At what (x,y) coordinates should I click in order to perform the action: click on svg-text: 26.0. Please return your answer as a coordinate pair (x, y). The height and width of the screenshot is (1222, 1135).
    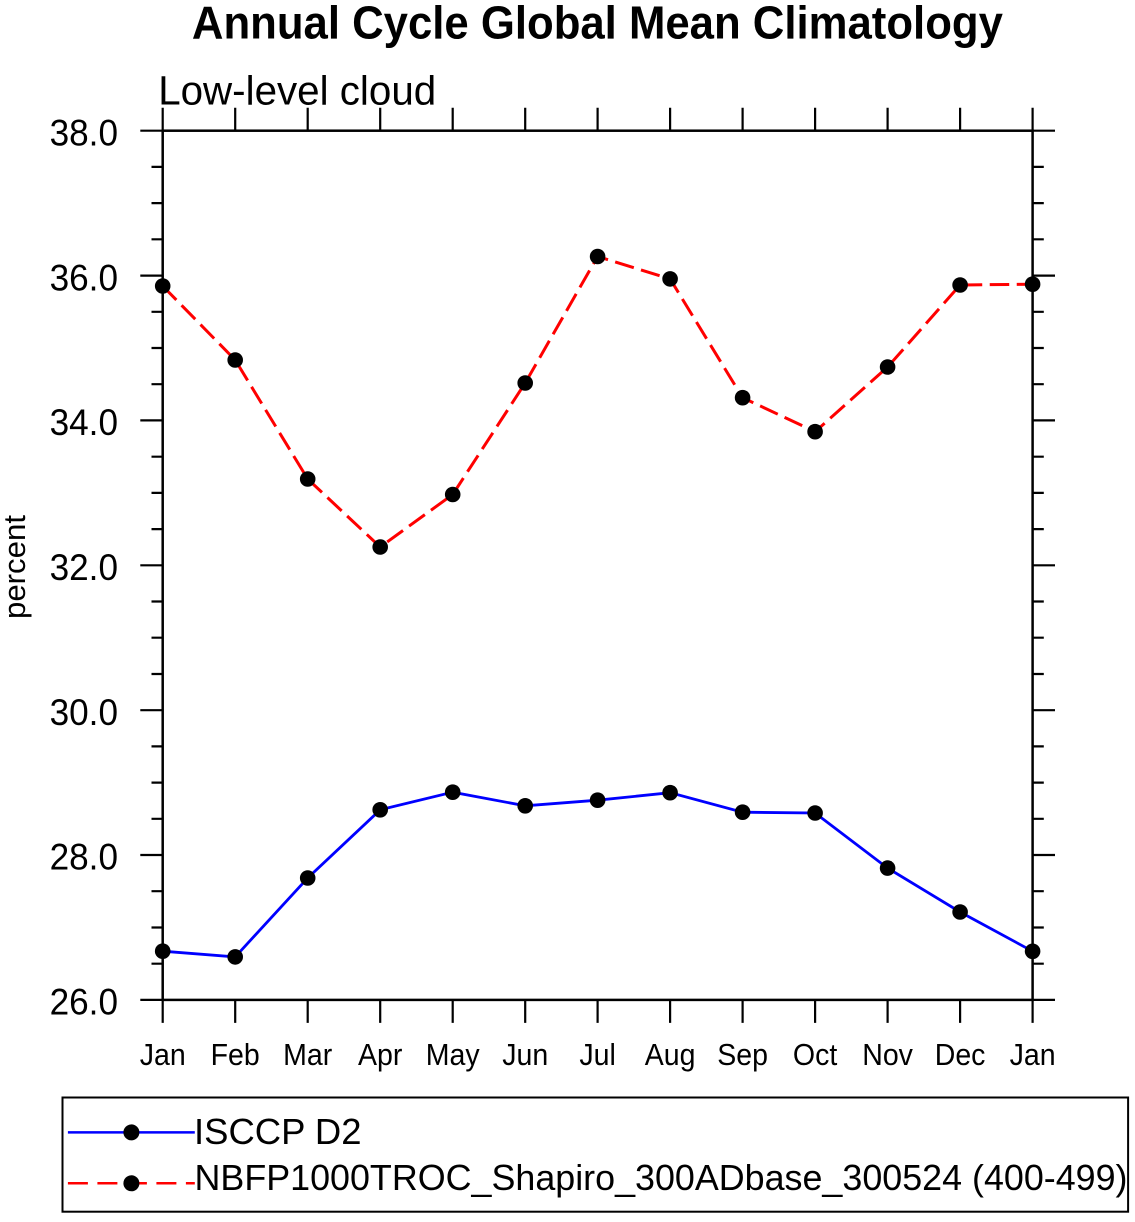
    Looking at the image, I should click on (84, 1002).